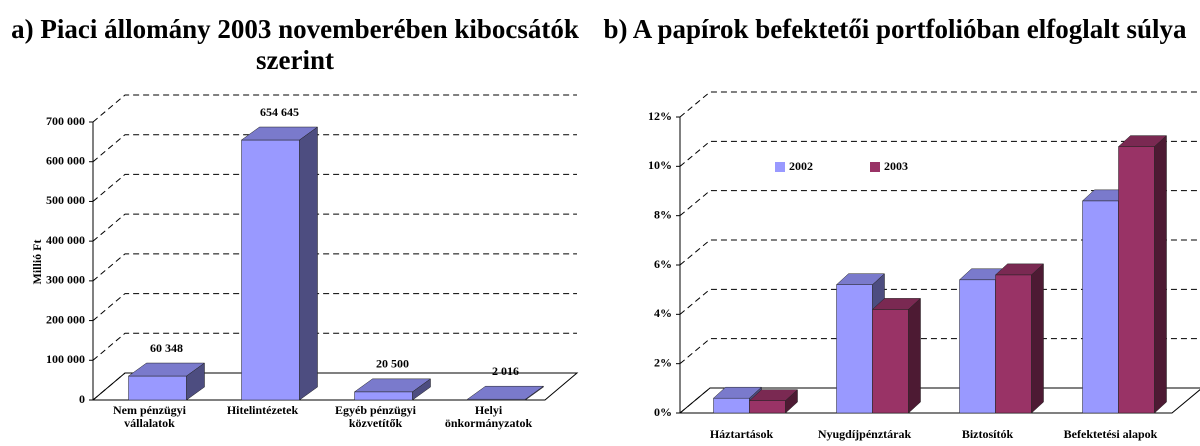  I want to click on y-axis-label: Millió Ft, so click(37, 262).